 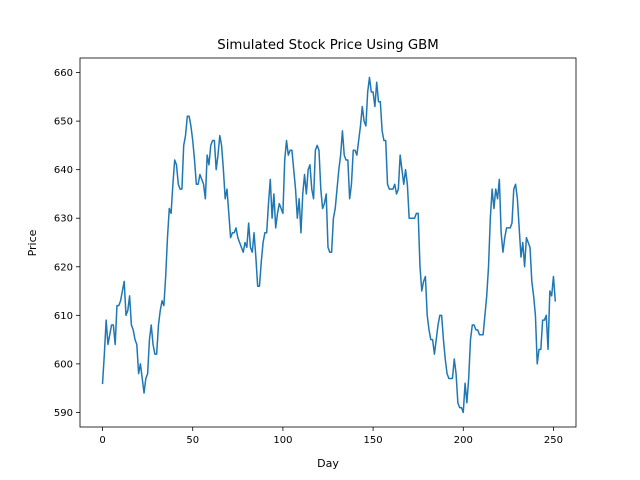 What do you see at coordinates (63, 219) in the screenshot?
I see `y-tick-label: 630` at bounding box center [63, 219].